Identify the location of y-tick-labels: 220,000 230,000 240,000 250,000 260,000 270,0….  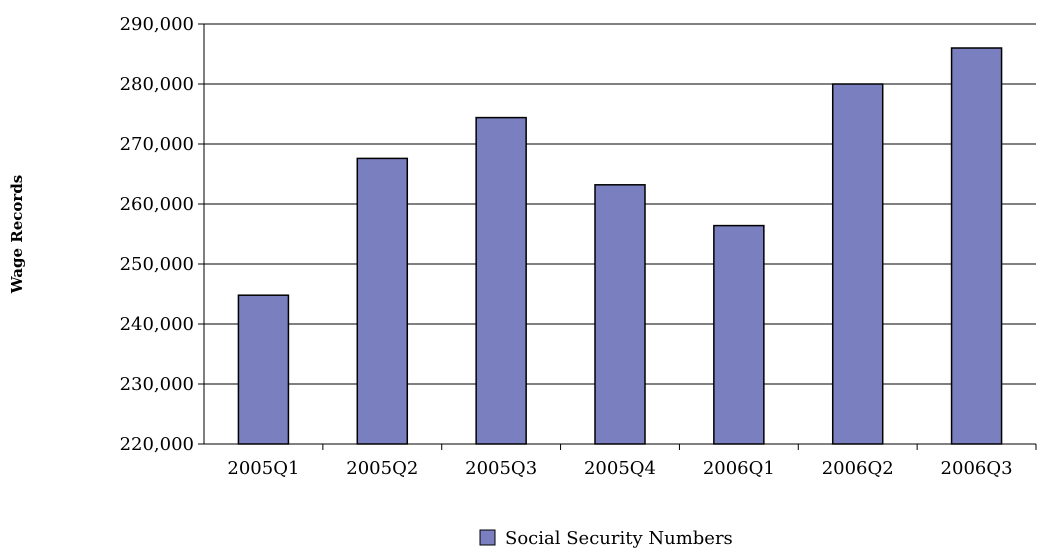
(157, 234).